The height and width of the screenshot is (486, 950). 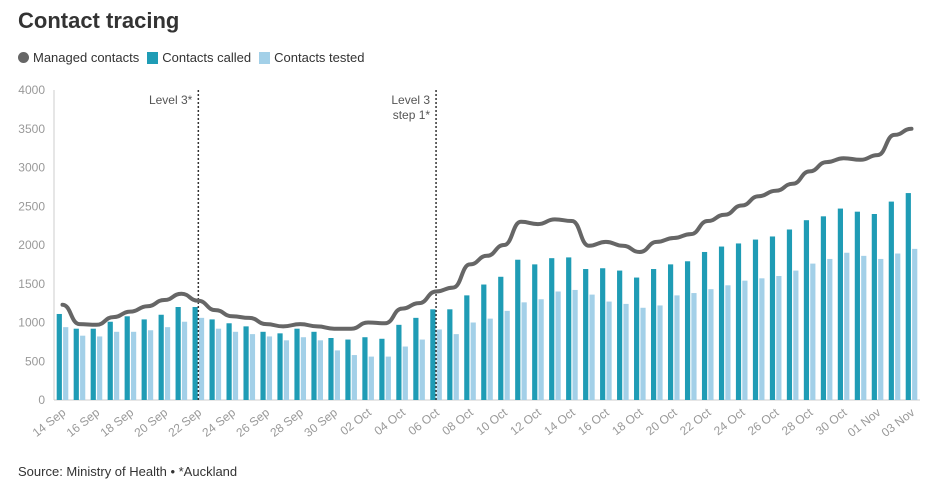 What do you see at coordinates (593, 421) in the screenshot?
I see `x-tick-label: 16 Oct` at bounding box center [593, 421].